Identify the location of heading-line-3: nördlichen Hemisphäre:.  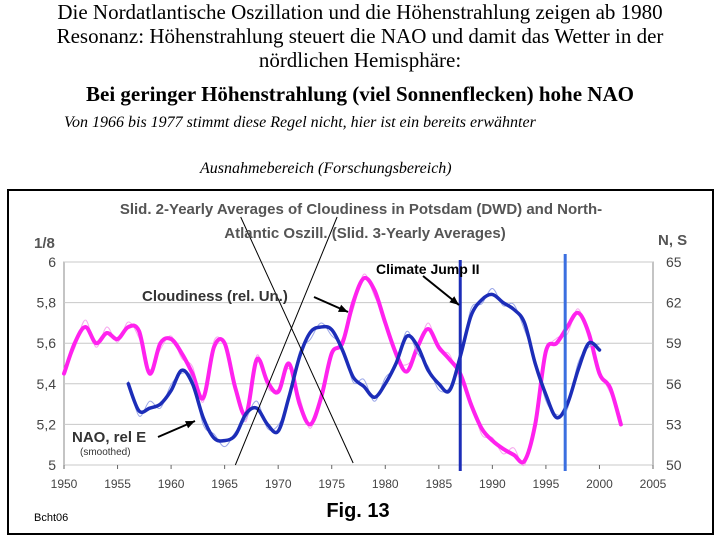
(360, 60).